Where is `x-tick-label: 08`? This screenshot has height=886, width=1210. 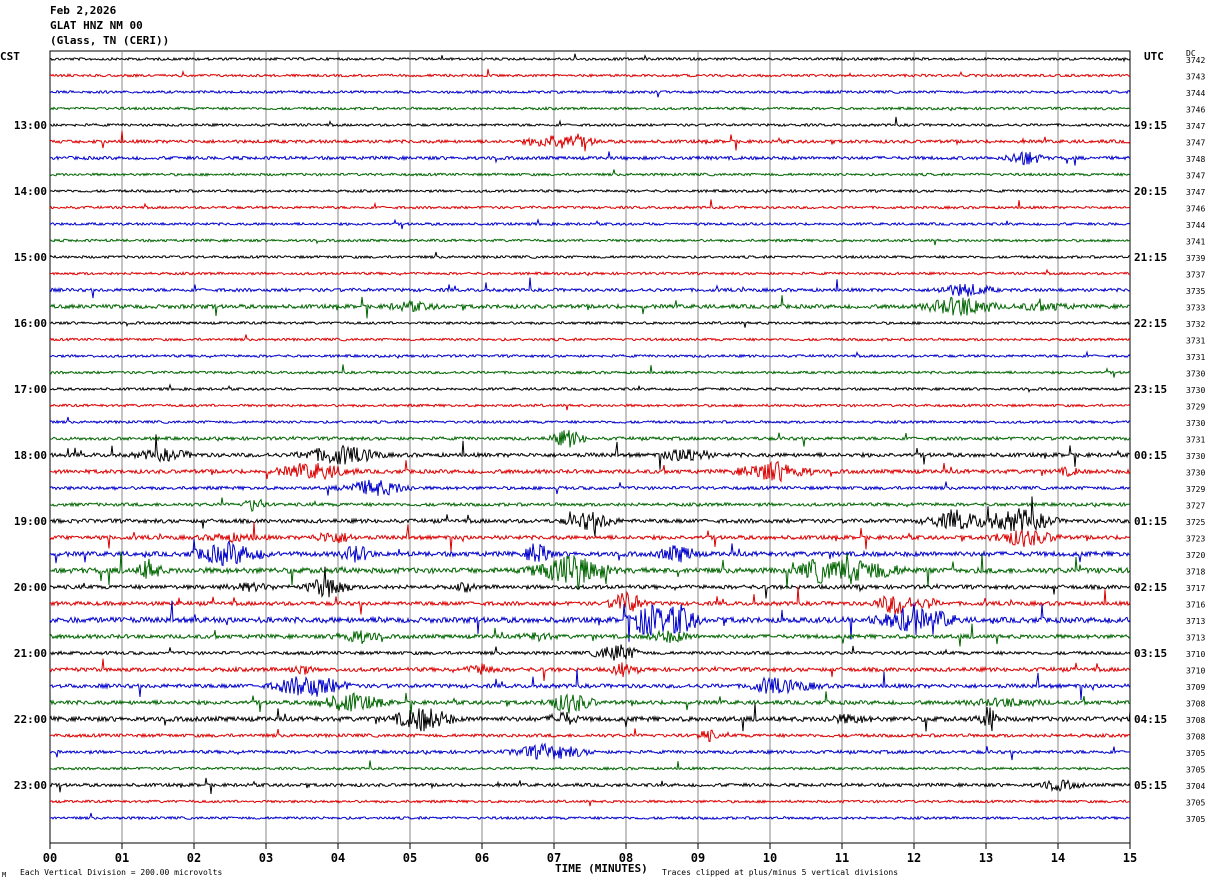 x-tick-label: 08 is located at coordinates (626, 858).